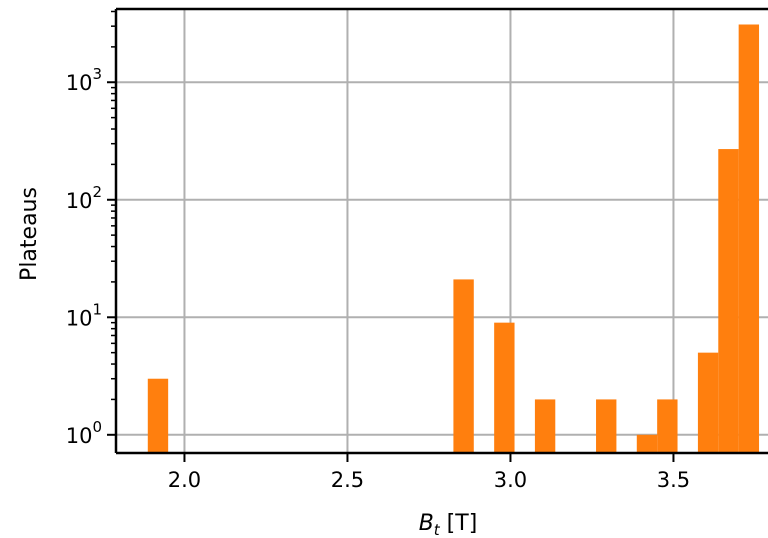 Image resolution: width=768 pixels, height=538 pixels. What do you see at coordinates (459, 523) in the screenshot?
I see `x-axis-label-unit: [T]` at bounding box center [459, 523].